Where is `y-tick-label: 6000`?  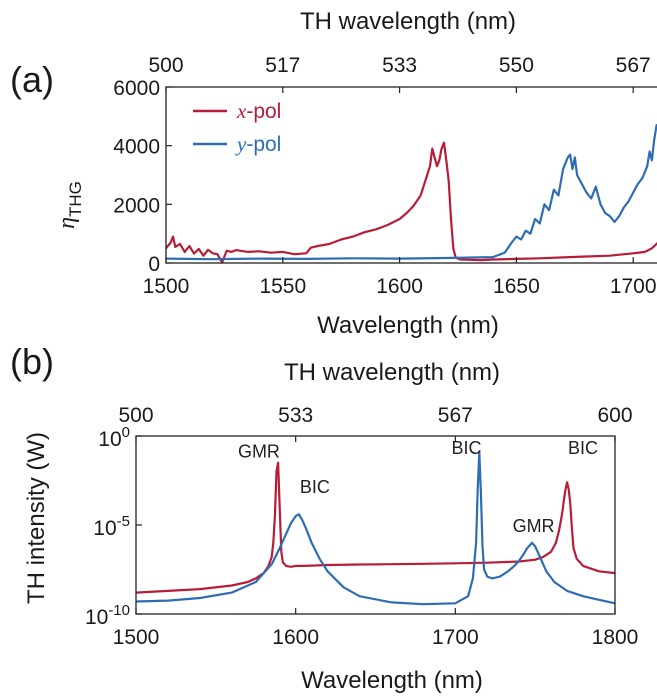 y-tick-label: 6000 is located at coordinates (136, 88).